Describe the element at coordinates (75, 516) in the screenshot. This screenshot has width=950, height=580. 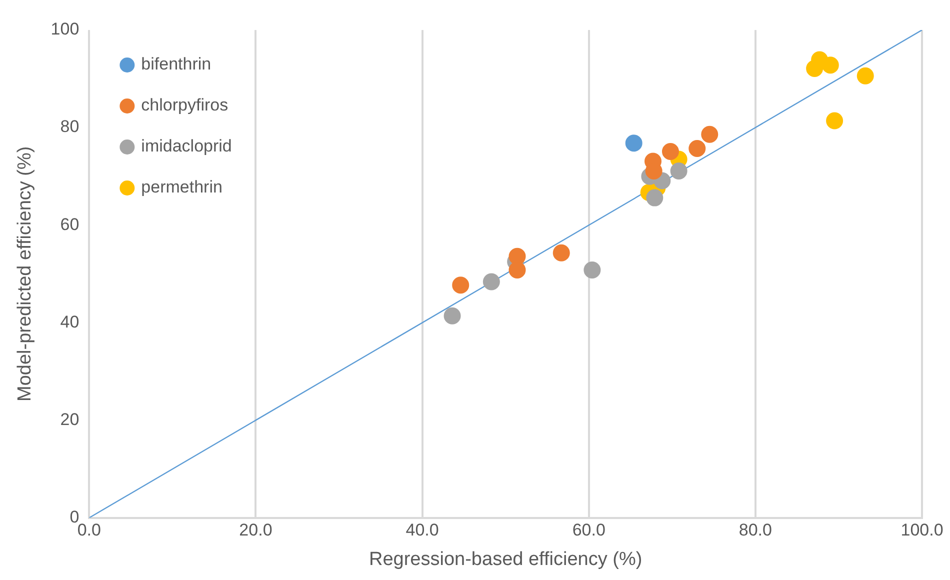
I see `y-tick-label: 0` at that location.